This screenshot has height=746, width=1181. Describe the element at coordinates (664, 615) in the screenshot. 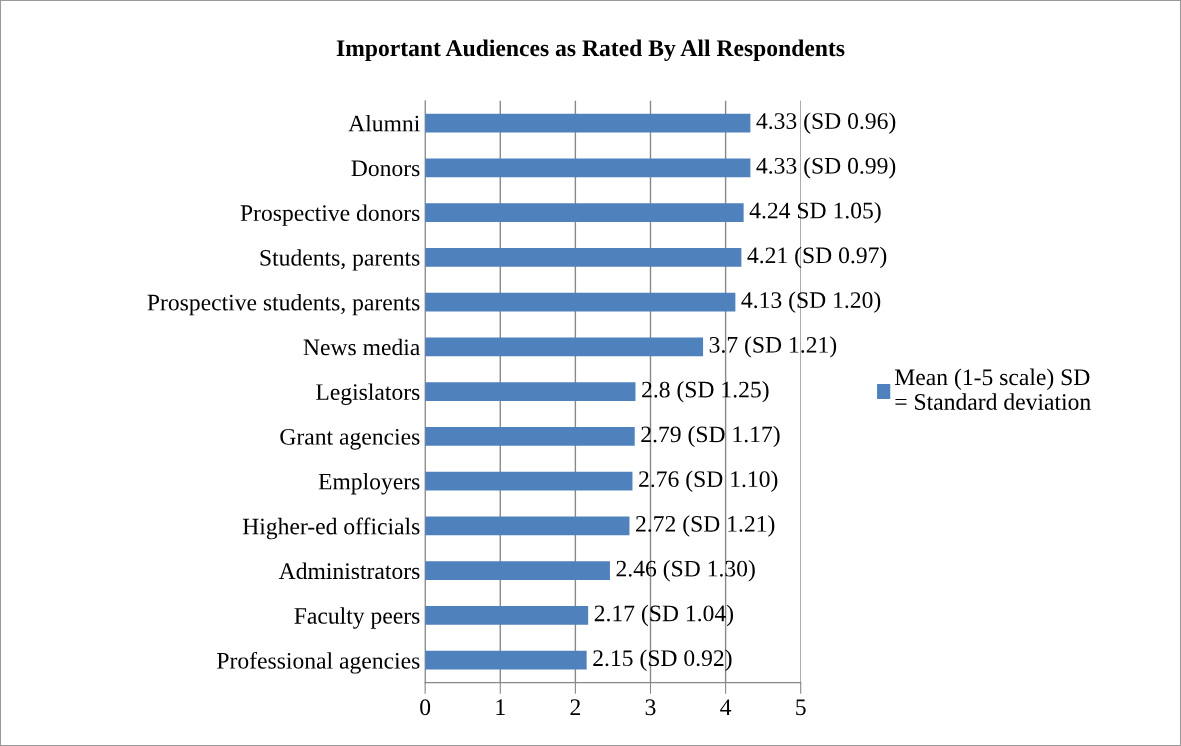

I see `data-label: 2.17 (SD 1.04)` at that location.